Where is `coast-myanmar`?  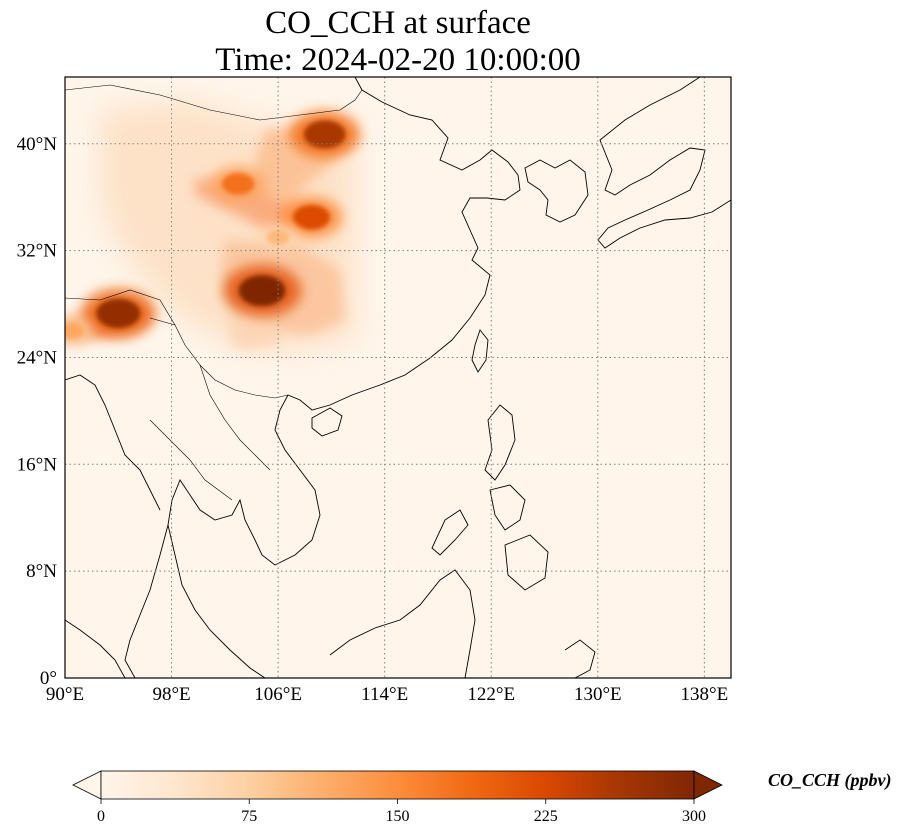 coast-myanmar is located at coordinates (113, 442).